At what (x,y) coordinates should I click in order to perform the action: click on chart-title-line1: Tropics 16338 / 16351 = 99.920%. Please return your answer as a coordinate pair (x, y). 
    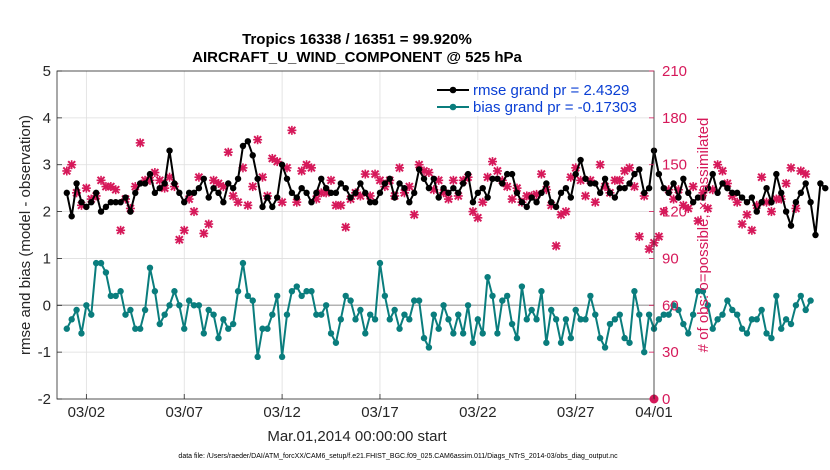
    Looking at the image, I should click on (357, 39).